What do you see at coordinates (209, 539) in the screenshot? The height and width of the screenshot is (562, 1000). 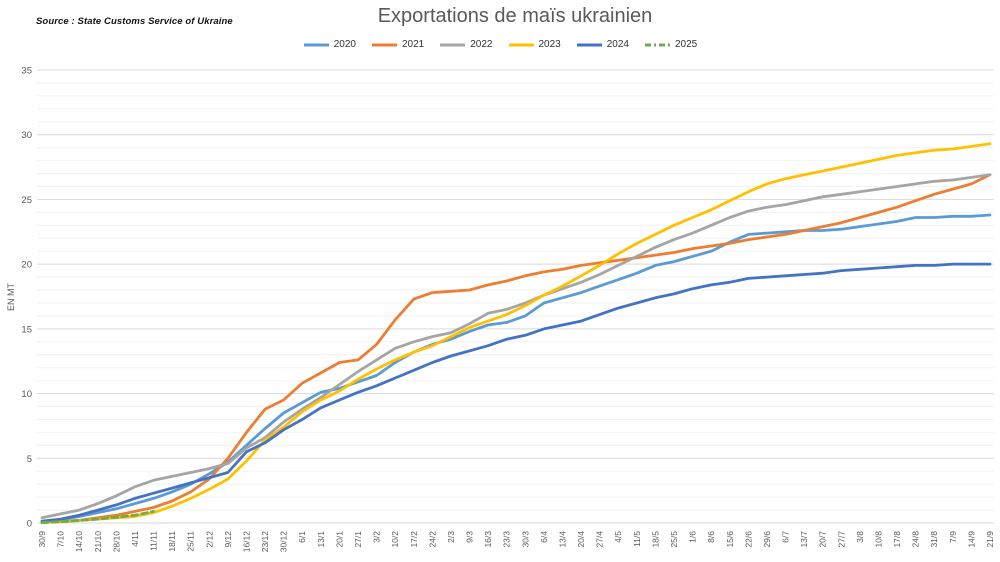 I see `x-tick-label: 2/12` at bounding box center [209, 539].